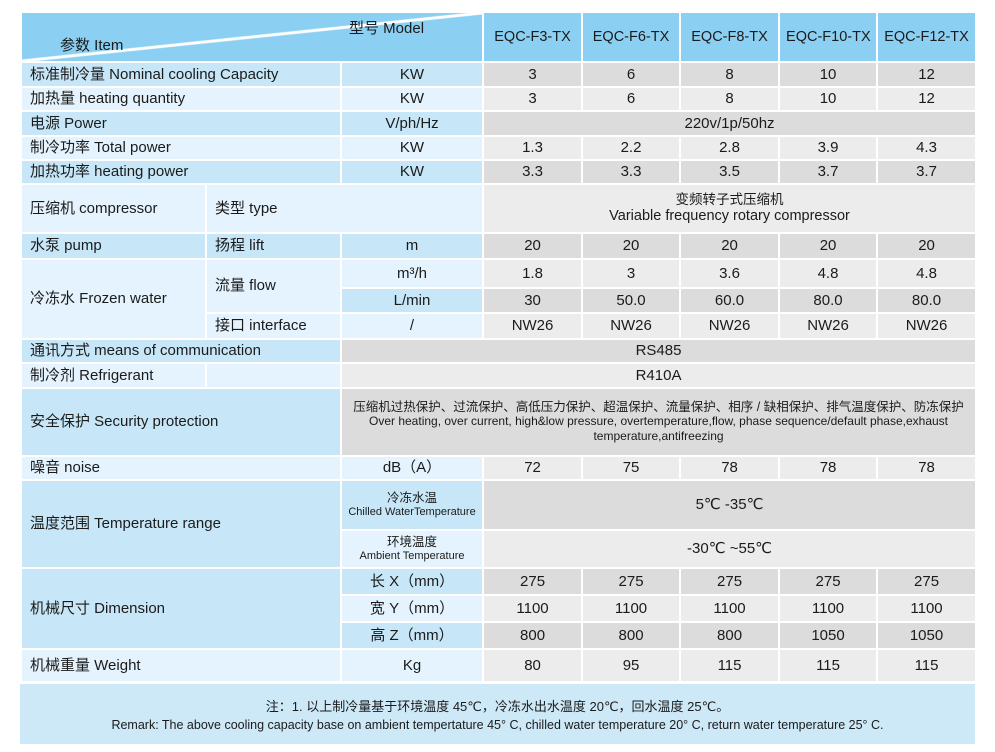  What do you see at coordinates (273, 326) in the screenshot?
I see `sub-label: 接口 interface` at bounding box center [273, 326].